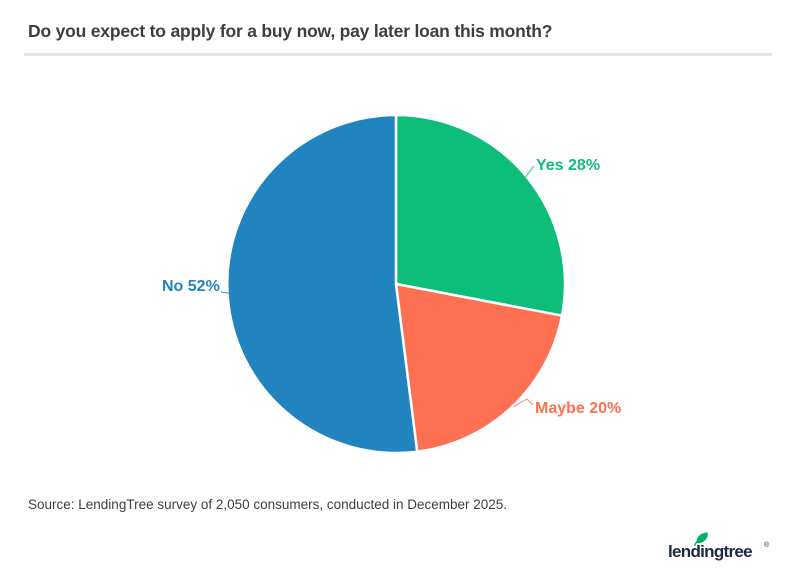 This screenshot has width=800, height=583. Describe the element at coordinates (398, 54) in the screenshot. I see `title-divider` at that location.